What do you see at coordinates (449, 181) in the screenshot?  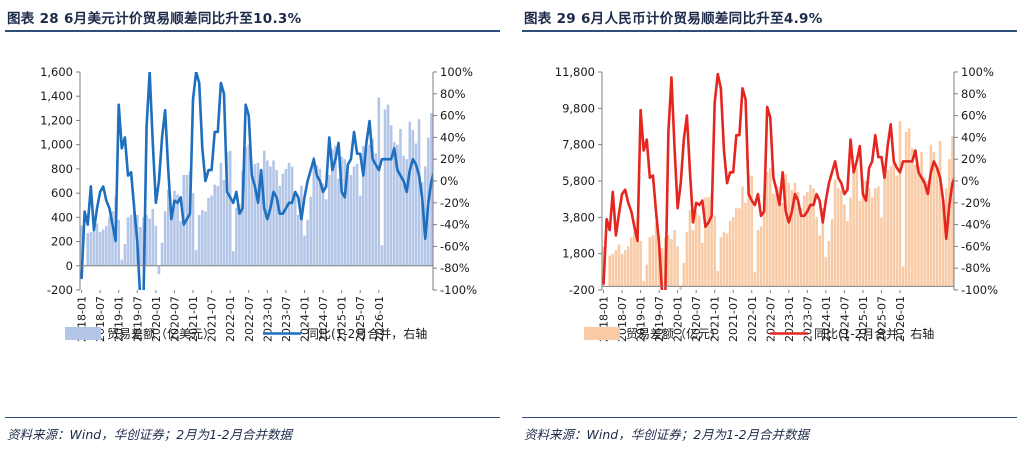 I see `right-y-tick-label: 0%` at bounding box center [449, 181].